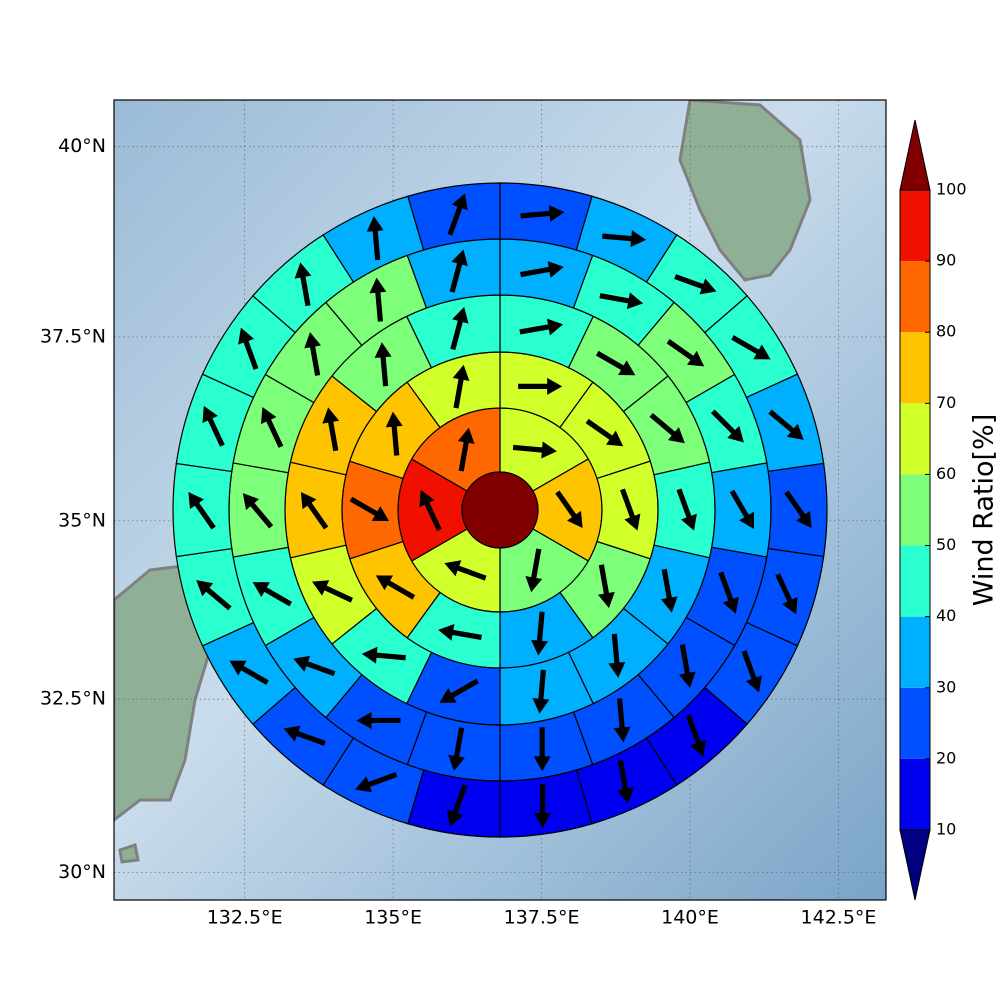 The width and height of the screenshot is (1000, 1000). What do you see at coordinates (951, 189) in the screenshot?
I see `colorbar-tick-label: 100` at bounding box center [951, 189].